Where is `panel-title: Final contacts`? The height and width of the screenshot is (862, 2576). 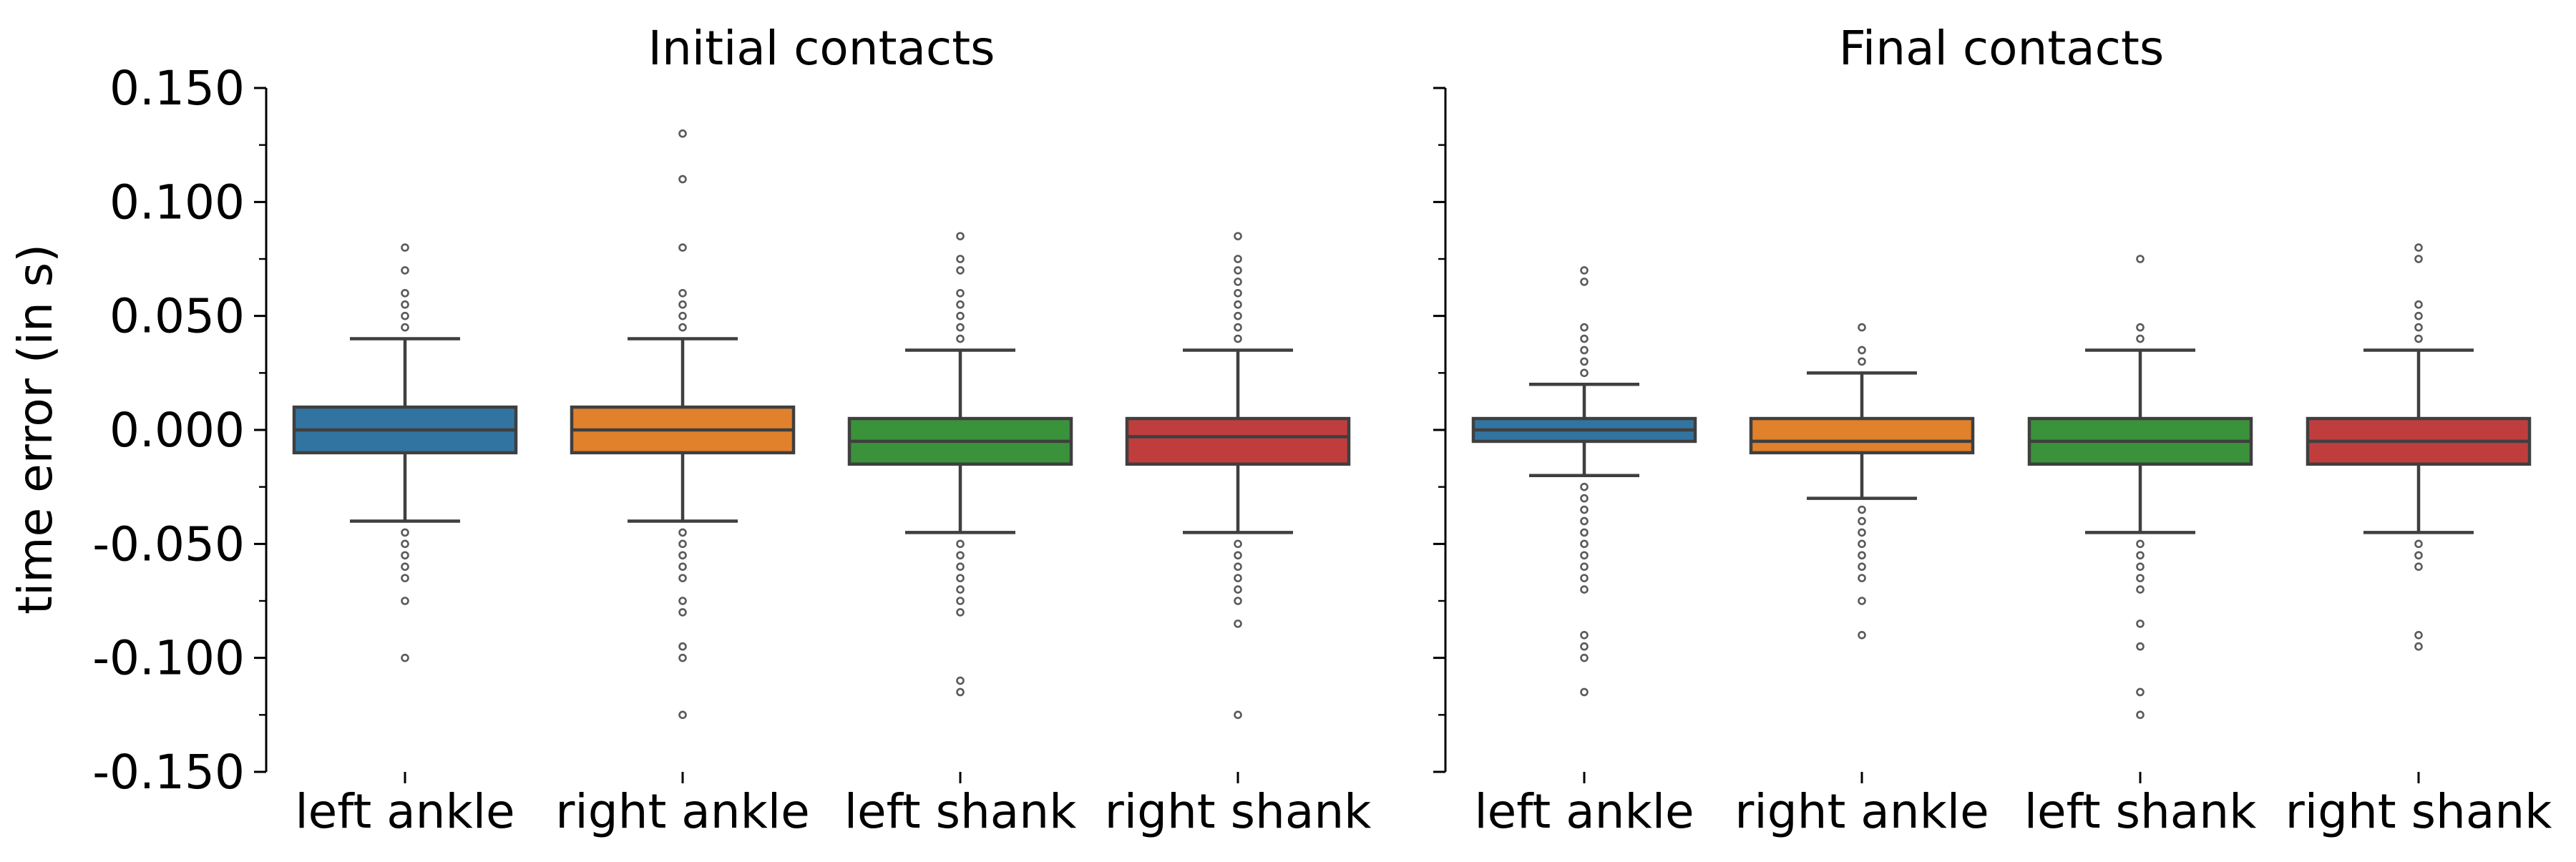 panel-title: Final contacts is located at coordinates (2001, 49).